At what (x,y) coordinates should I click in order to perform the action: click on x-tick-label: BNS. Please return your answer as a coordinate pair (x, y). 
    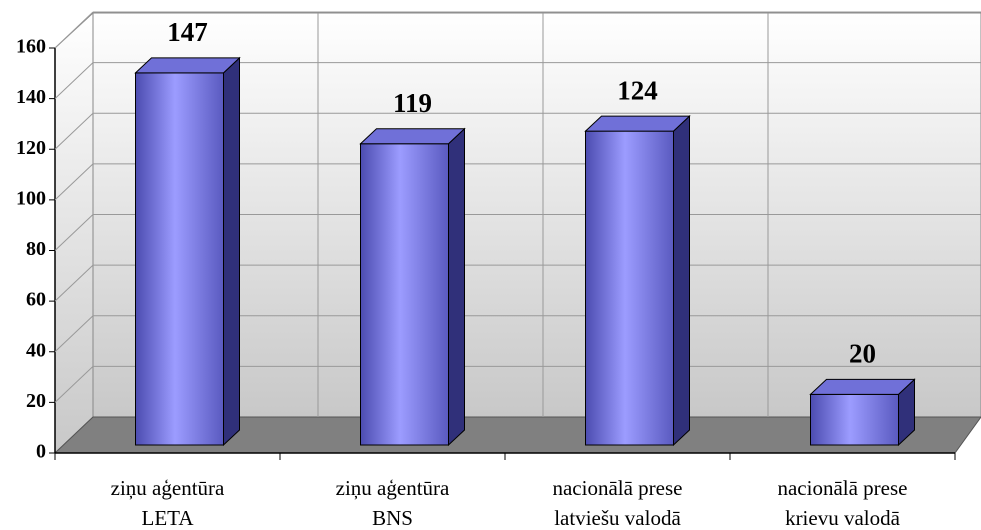
    Looking at the image, I should click on (392, 518).